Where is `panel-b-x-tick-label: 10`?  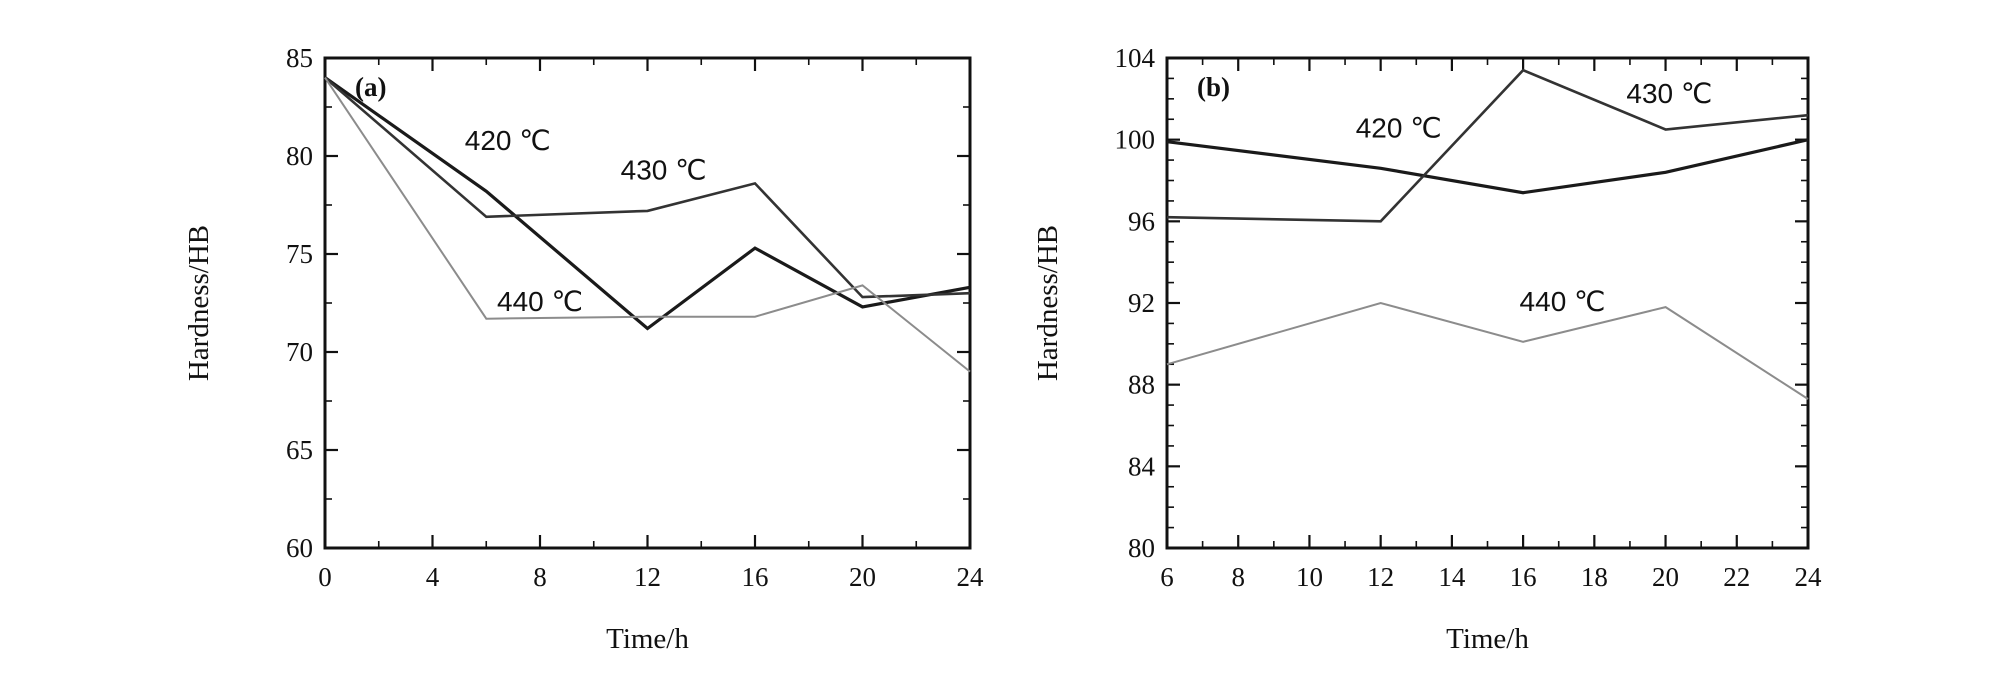
panel-b-x-tick-label: 10 is located at coordinates (1309, 577).